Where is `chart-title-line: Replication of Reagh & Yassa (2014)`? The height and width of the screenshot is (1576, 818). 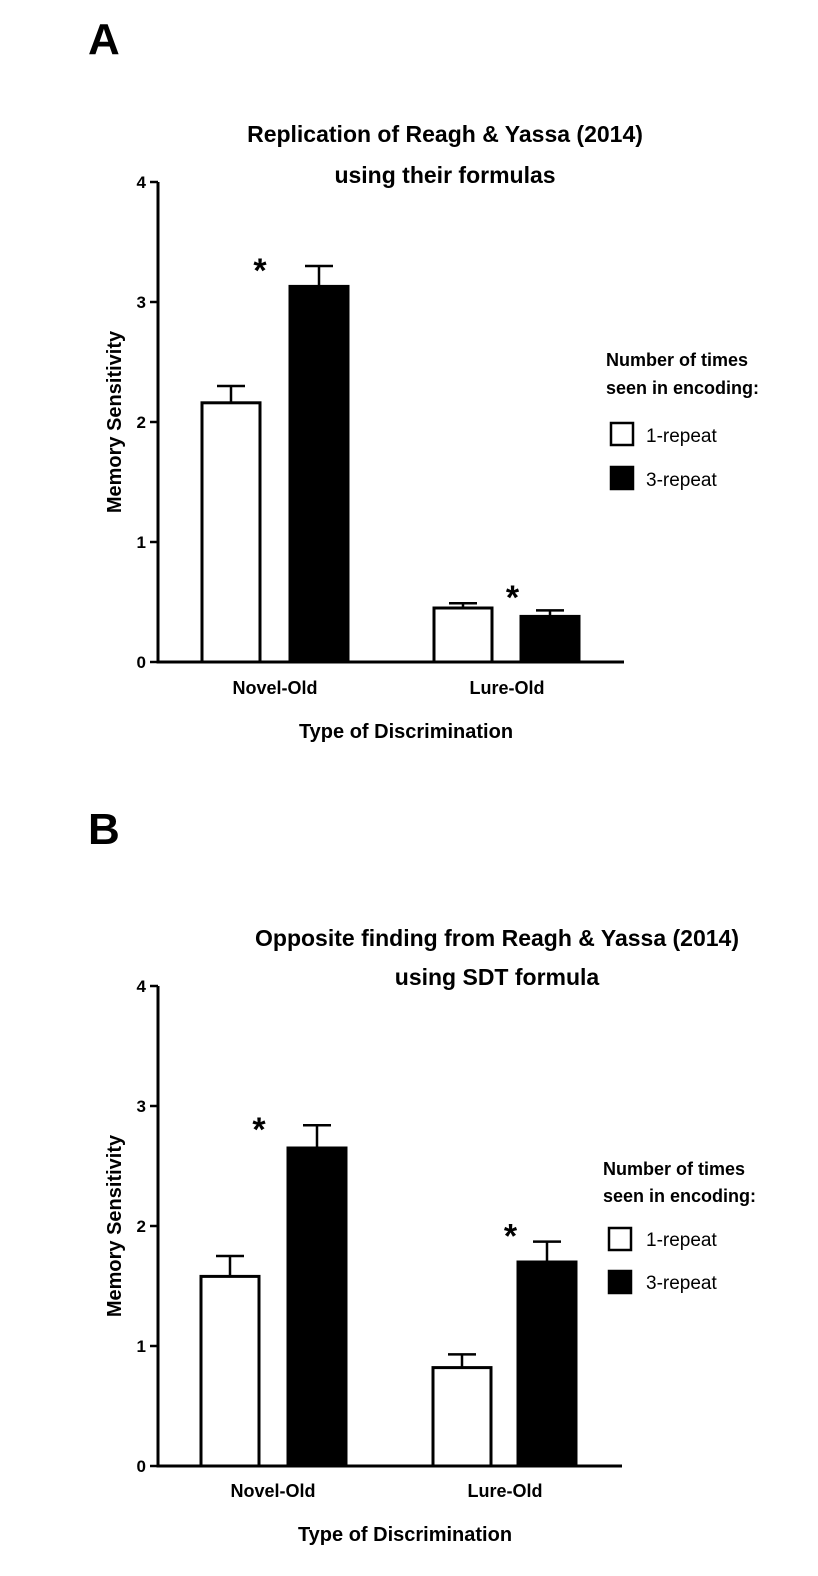
chart-title-line: Replication of Reagh & Yassa (2014) is located at coordinates (445, 134).